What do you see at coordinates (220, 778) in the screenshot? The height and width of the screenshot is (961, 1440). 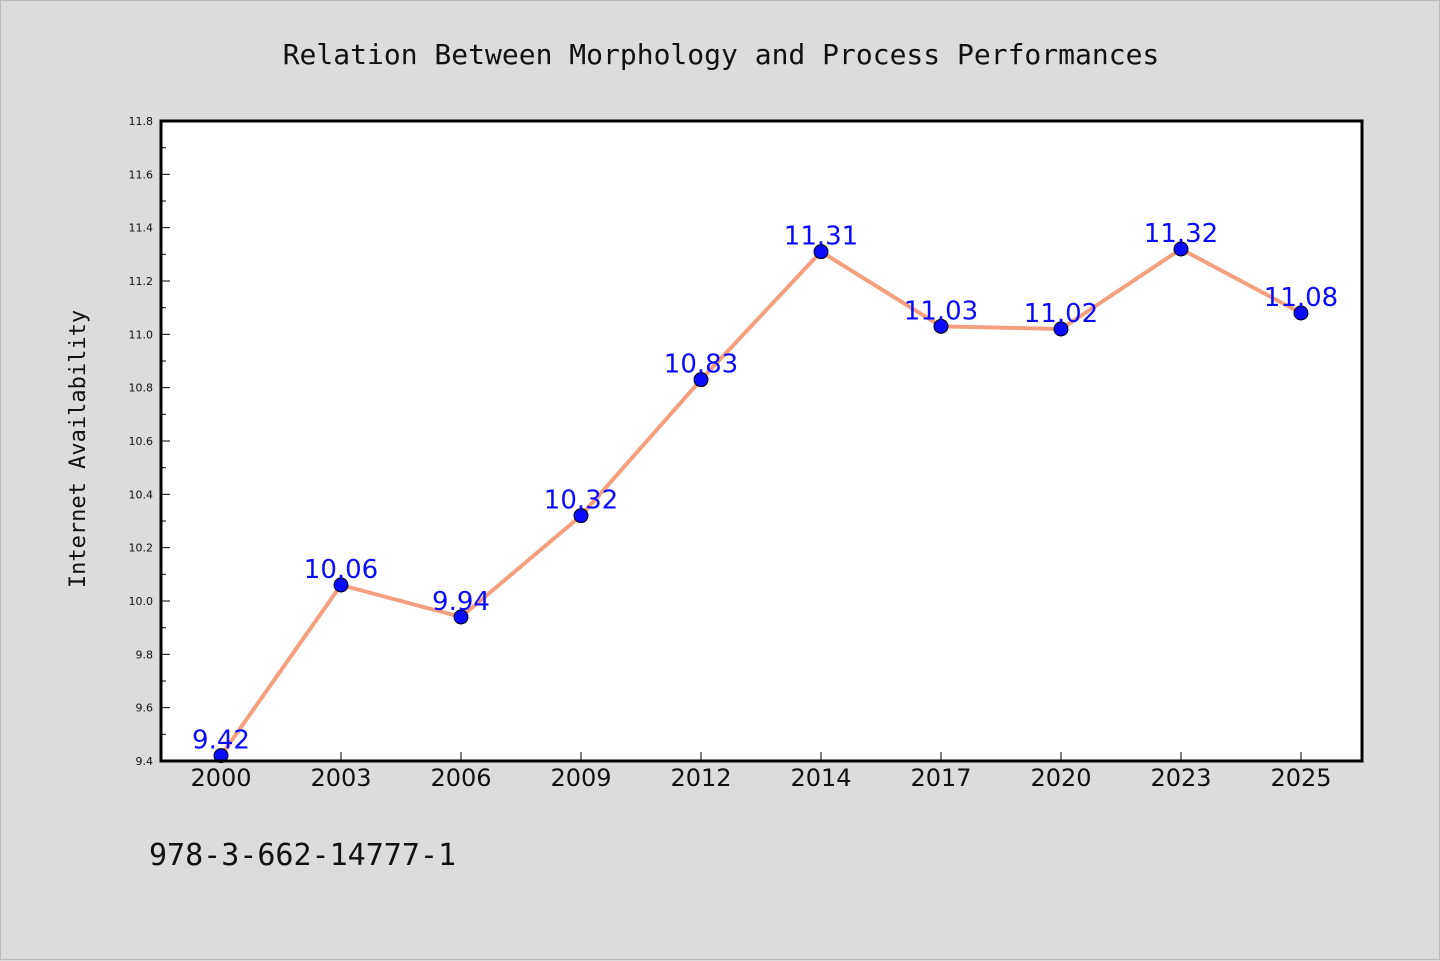 I see `x-tick-label: 2000` at bounding box center [220, 778].